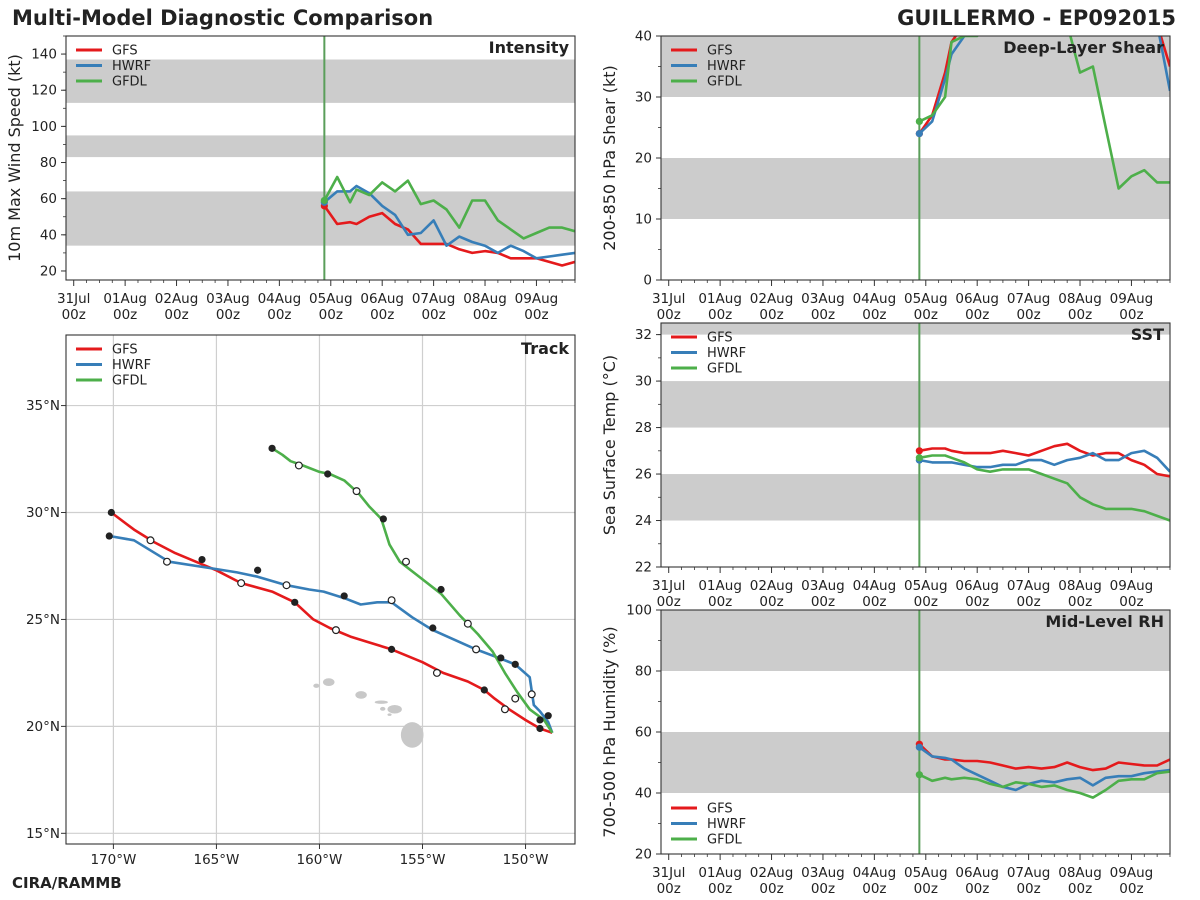  Describe the element at coordinates (1044, 757) in the screenshot. I see `rh-line-gfs` at that location.